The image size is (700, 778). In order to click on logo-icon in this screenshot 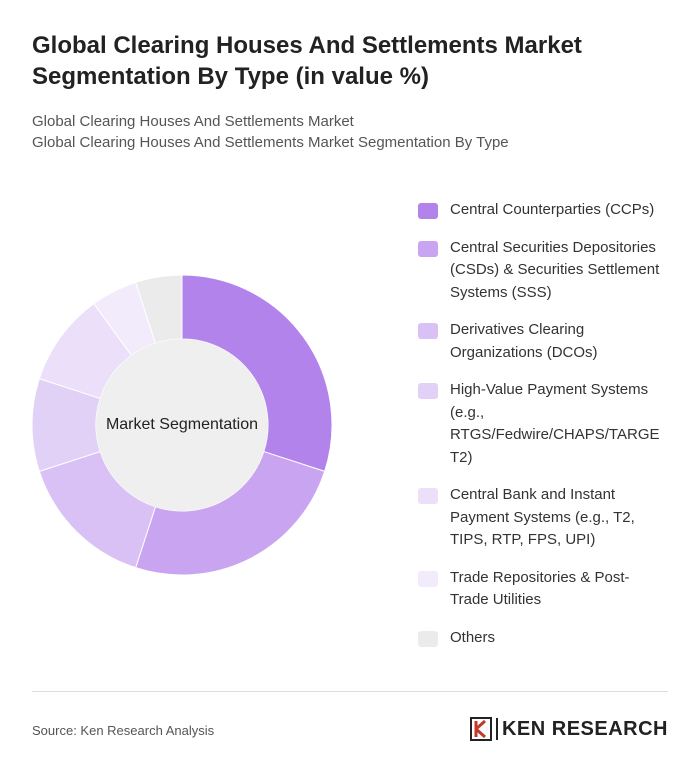, I will do `click(480, 729)`.